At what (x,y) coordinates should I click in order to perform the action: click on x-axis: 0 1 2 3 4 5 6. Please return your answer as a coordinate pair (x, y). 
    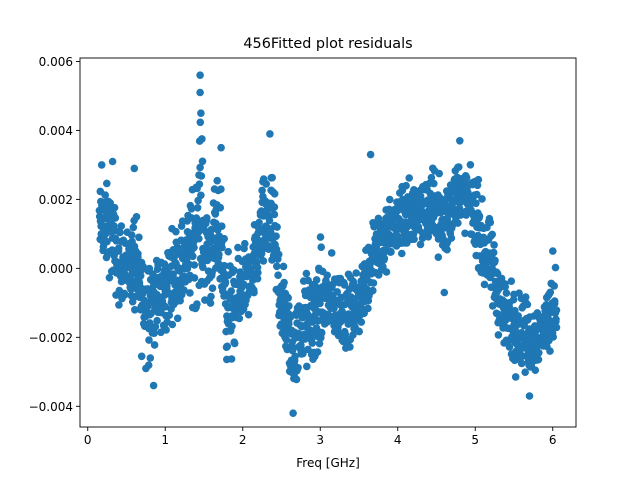
    Looking at the image, I should click on (320, 437).